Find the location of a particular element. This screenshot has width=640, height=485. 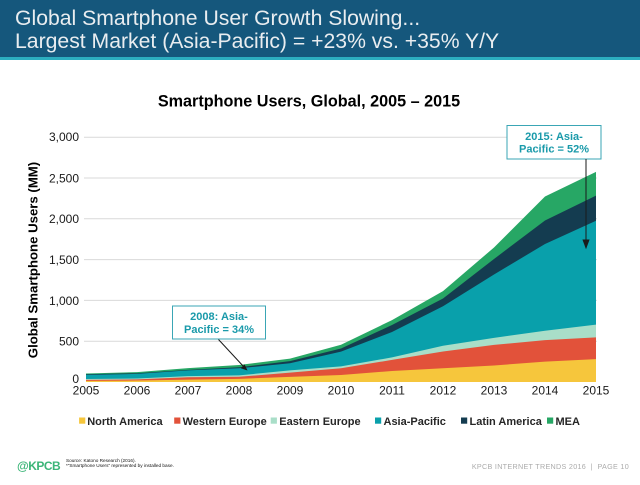

svg-text: 2014 is located at coordinates (545, 391).